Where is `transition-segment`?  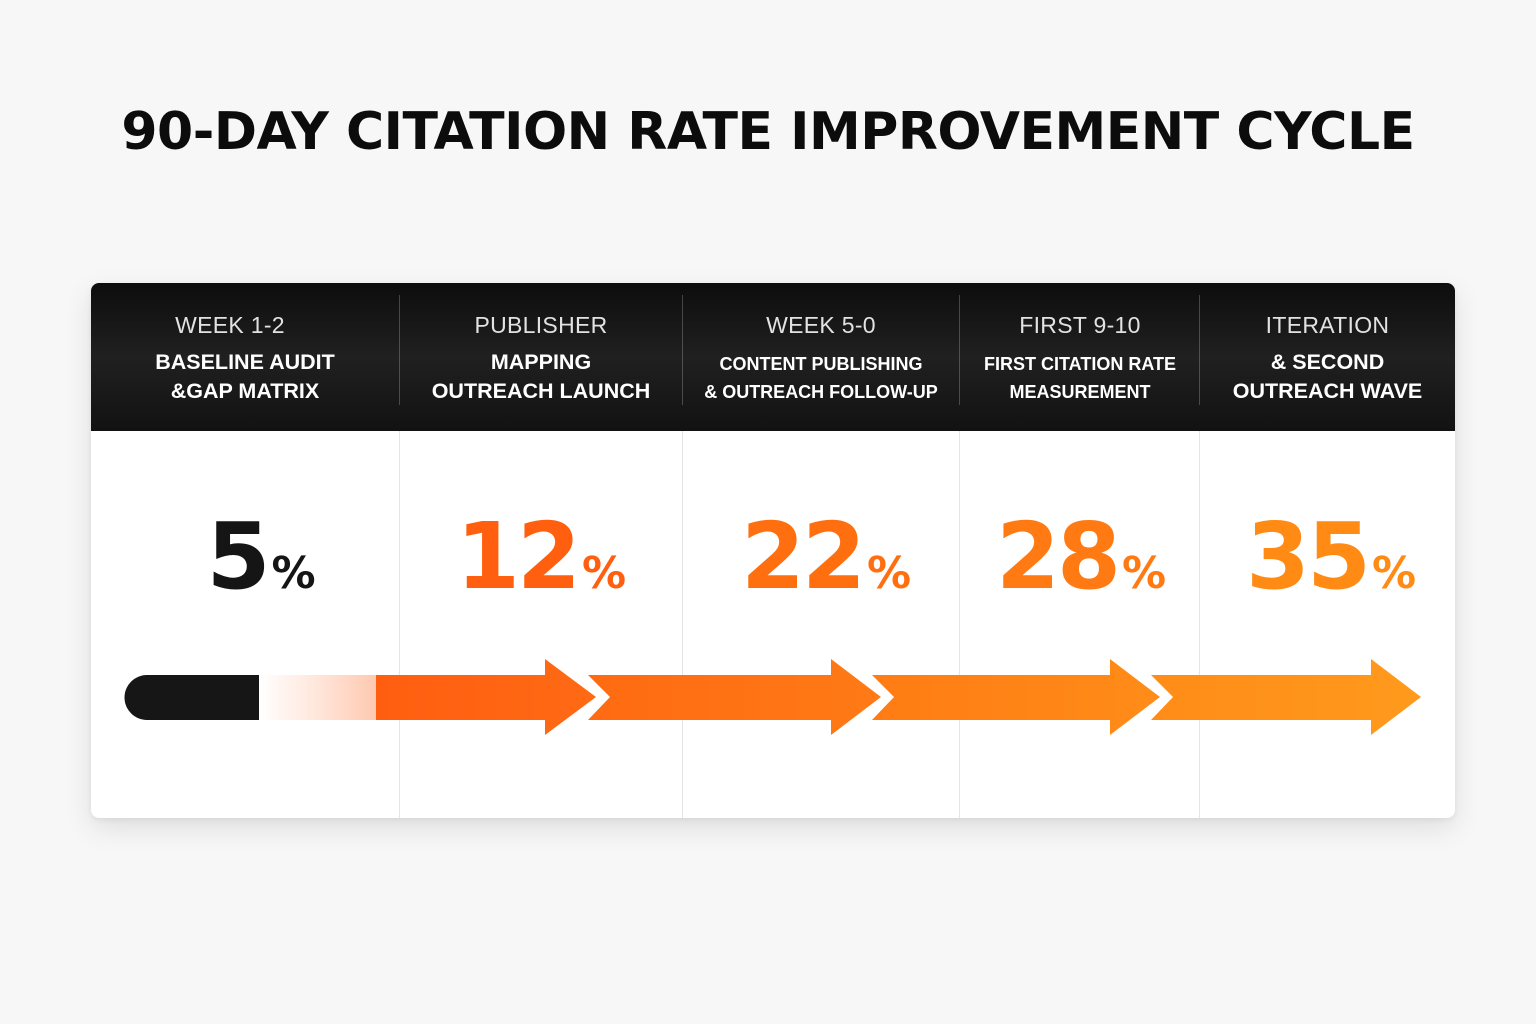 transition-segment is located at coordinates (318, 697).